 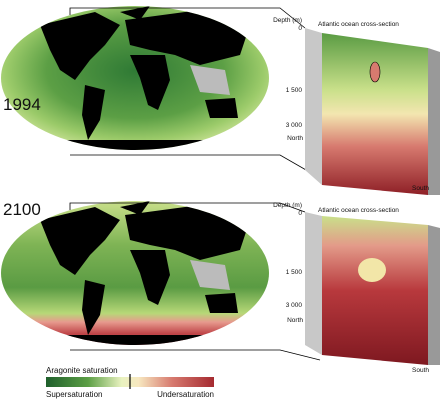 What do you see at coordinates (22, 209) in the screenshot?
I see `year-label: 2100` at bounding box center [22, 209].